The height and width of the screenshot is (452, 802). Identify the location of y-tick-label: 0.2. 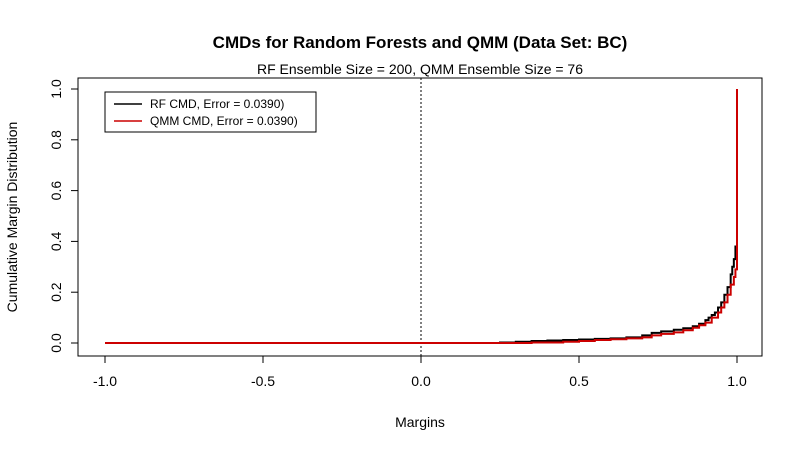
(56, 292).